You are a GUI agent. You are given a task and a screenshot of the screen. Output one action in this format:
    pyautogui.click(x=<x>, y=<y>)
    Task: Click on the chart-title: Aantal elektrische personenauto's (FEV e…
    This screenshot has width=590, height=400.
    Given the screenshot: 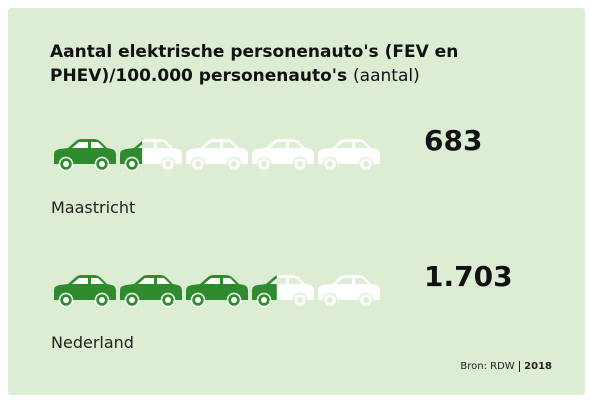 What is the action you would take?
    pyautogui.click(x=260, y=64)
    